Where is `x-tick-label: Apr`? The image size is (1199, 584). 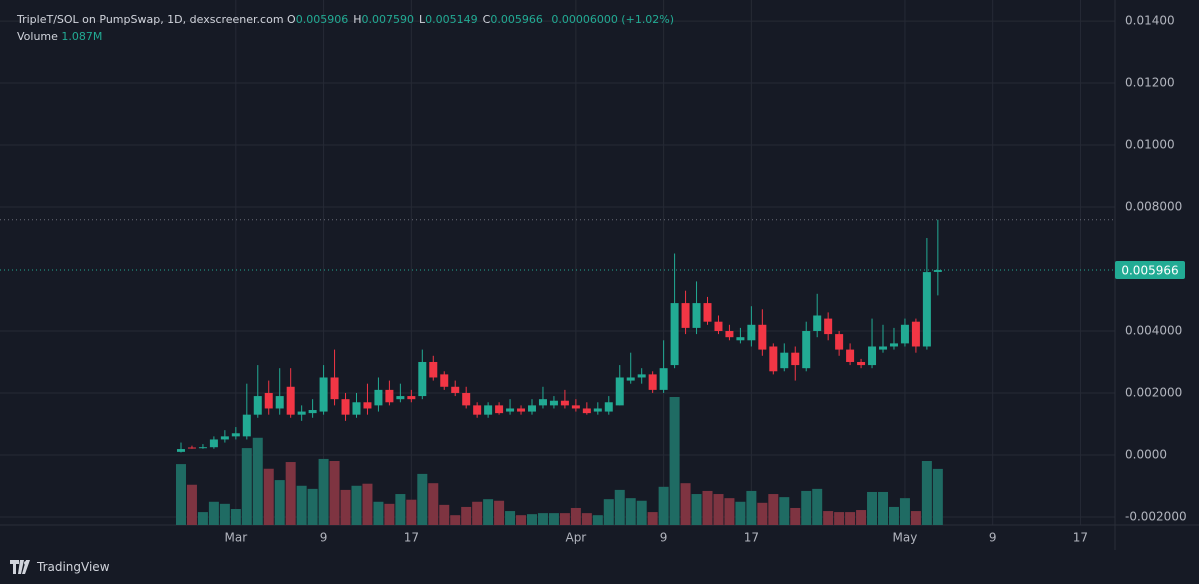
x-tick-label: Apr is located at coordinates (575, 538).